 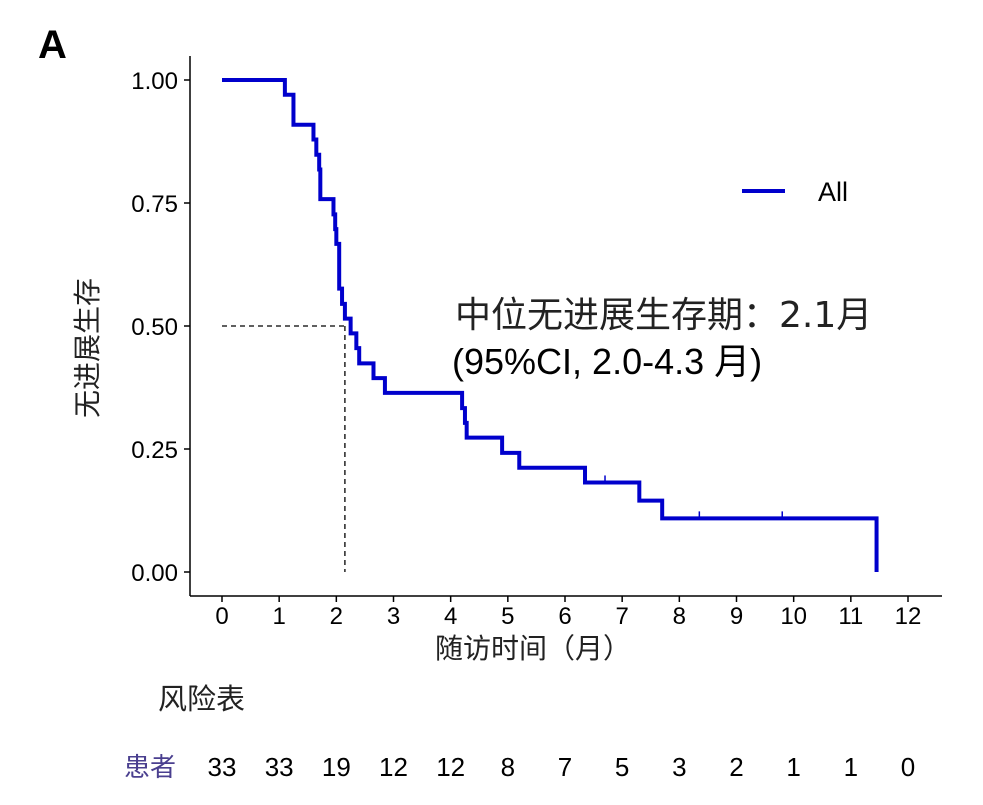 What do you see at coordinates (622, 767) in the screenshot?
I see `risk-count: 5` at bounding box center [622, 767].